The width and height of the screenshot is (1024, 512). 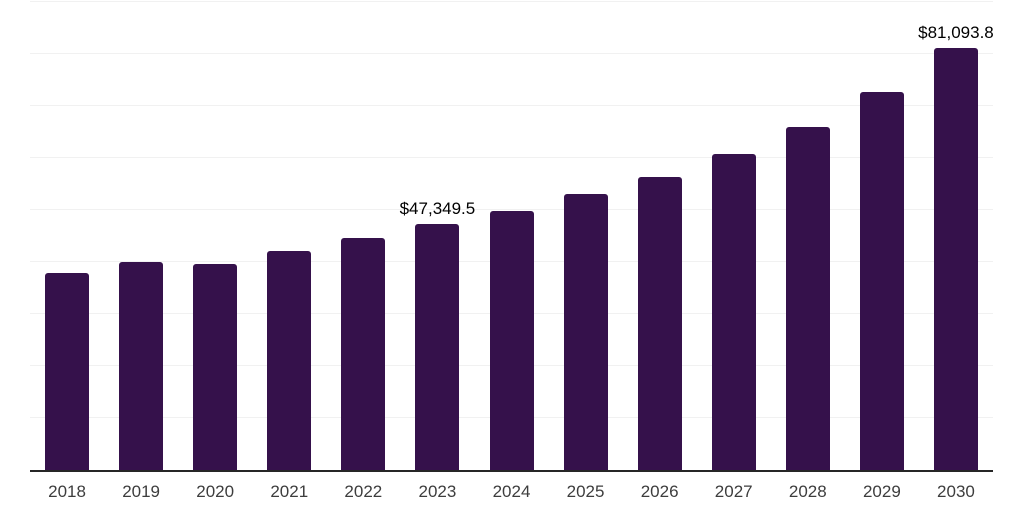 I want to click on bar-2021, so click(x=289, y=360).